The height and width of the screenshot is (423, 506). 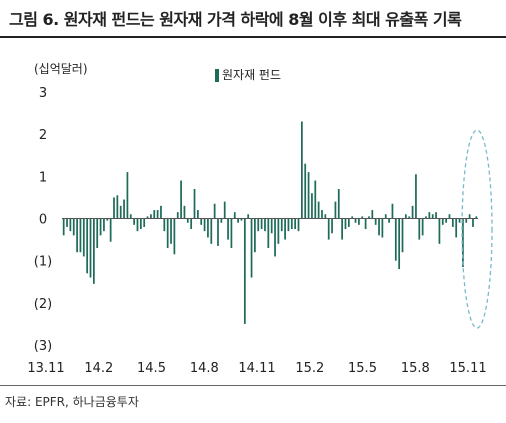 I want to click on x-tick-label: 14.5, so click(x=151, y=368).